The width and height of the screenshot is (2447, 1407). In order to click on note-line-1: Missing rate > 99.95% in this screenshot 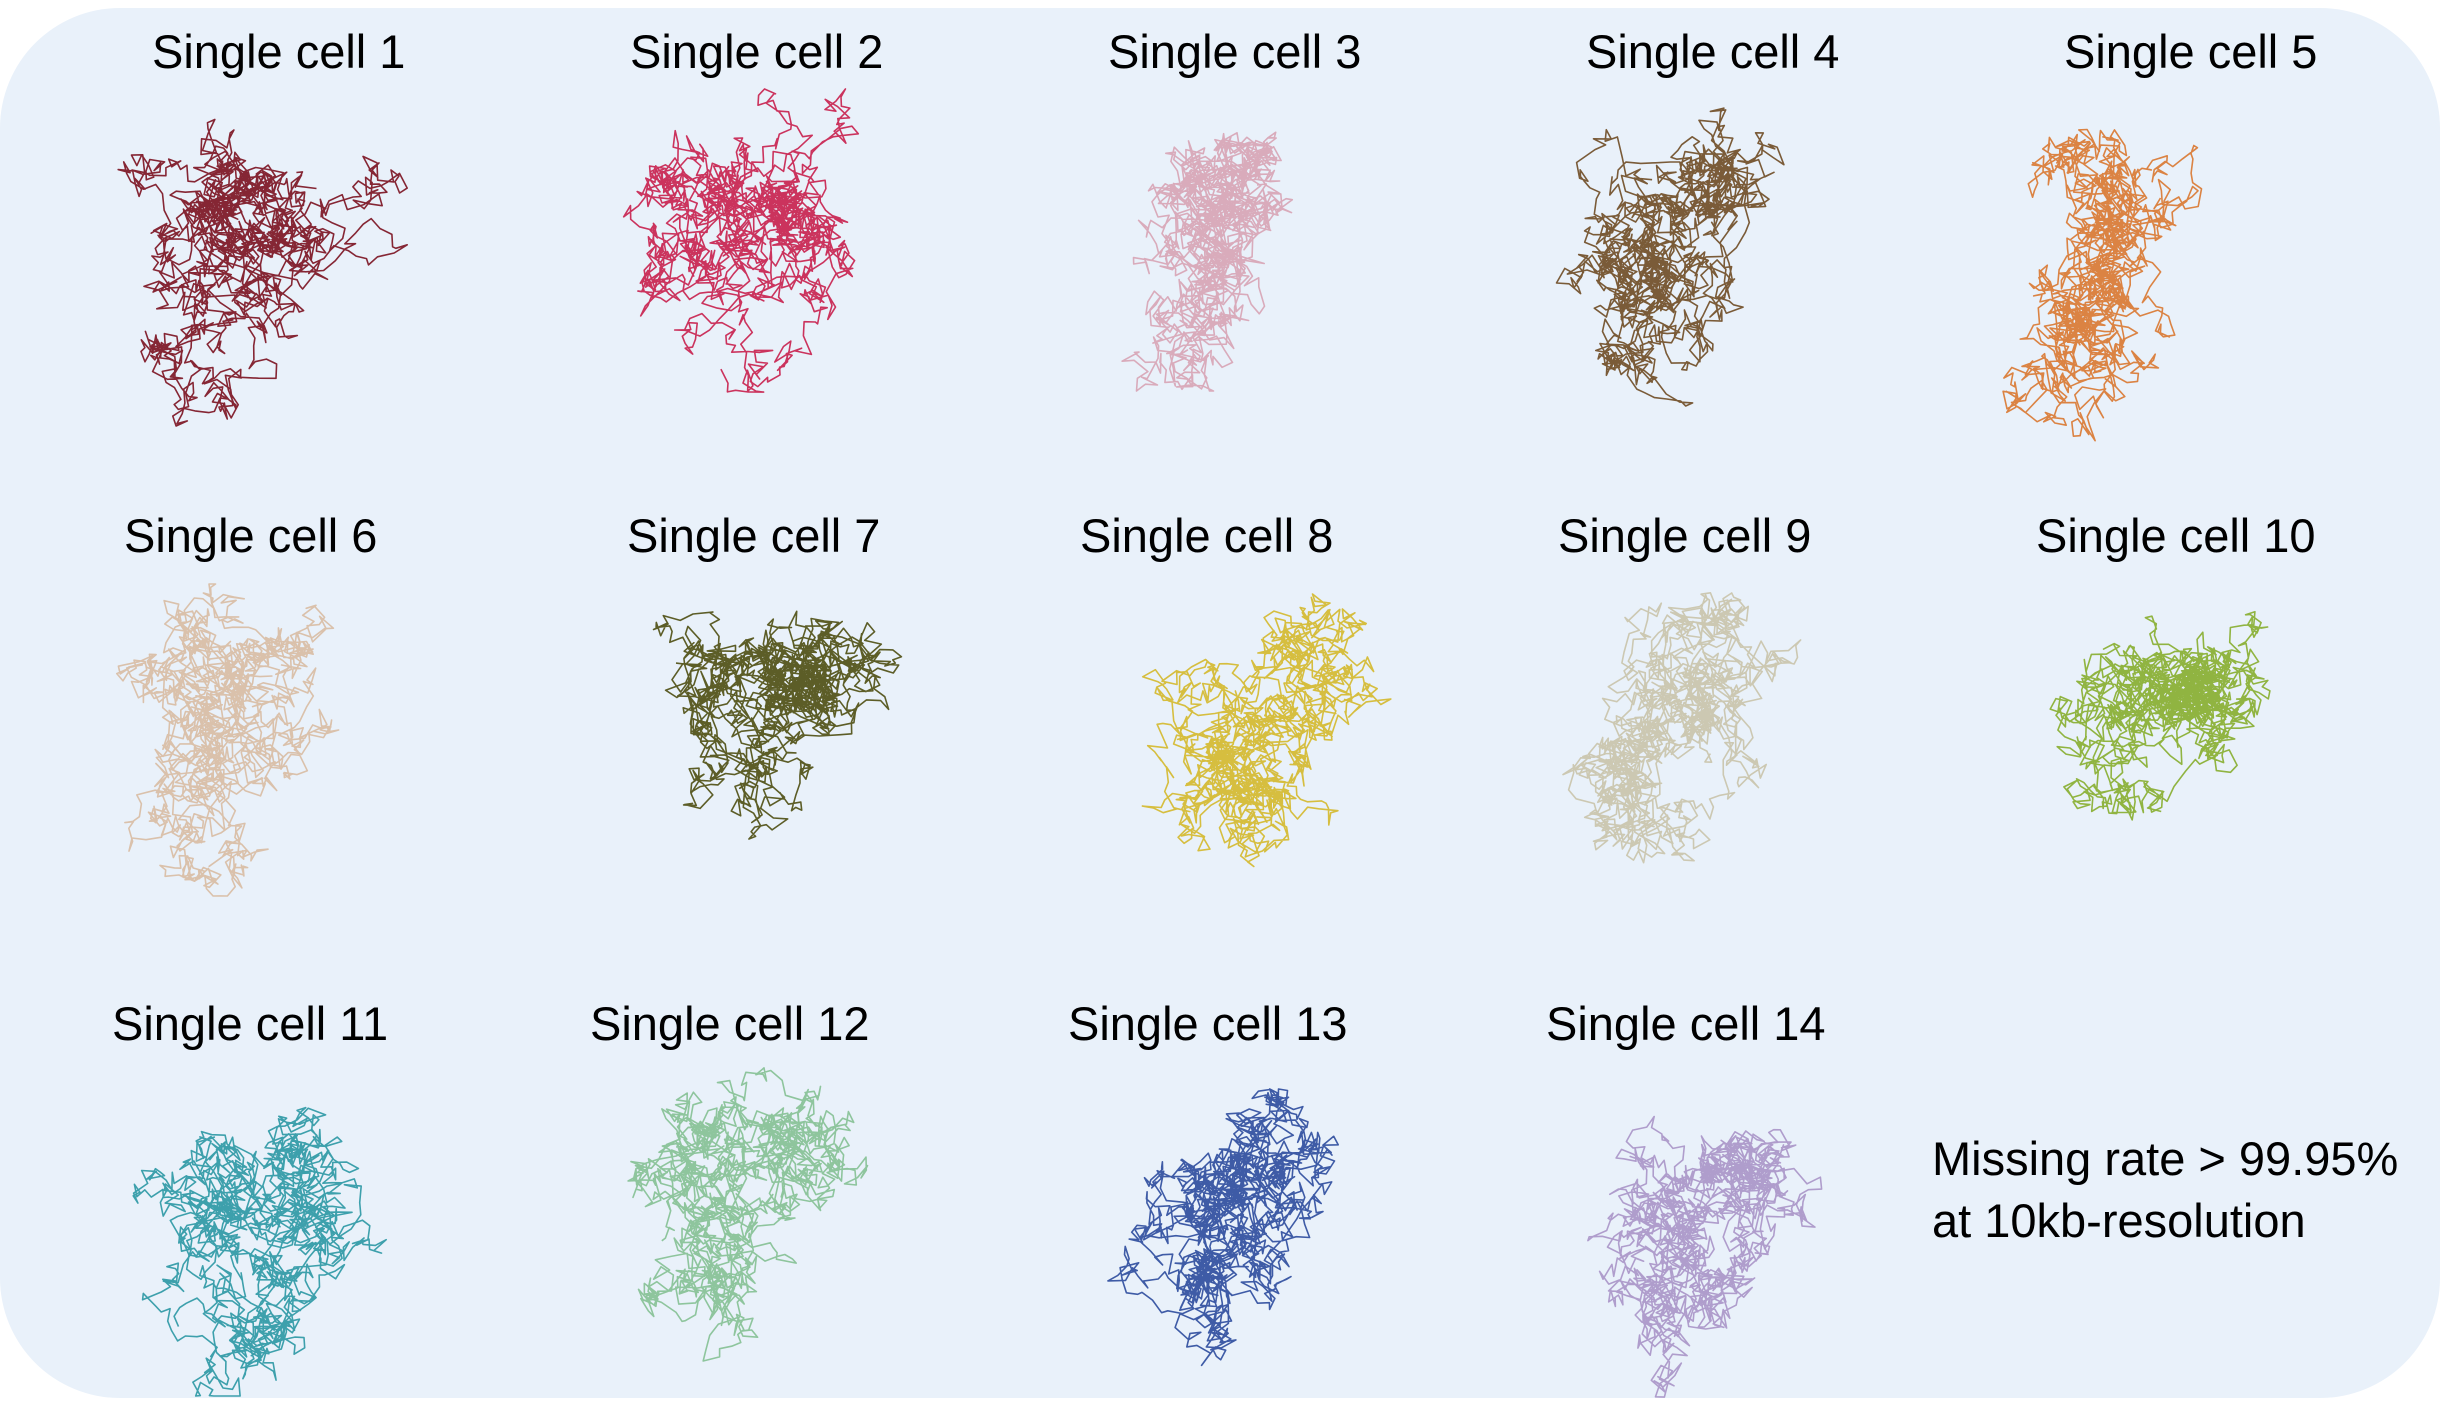, I will do `click(2165, 1158)`.